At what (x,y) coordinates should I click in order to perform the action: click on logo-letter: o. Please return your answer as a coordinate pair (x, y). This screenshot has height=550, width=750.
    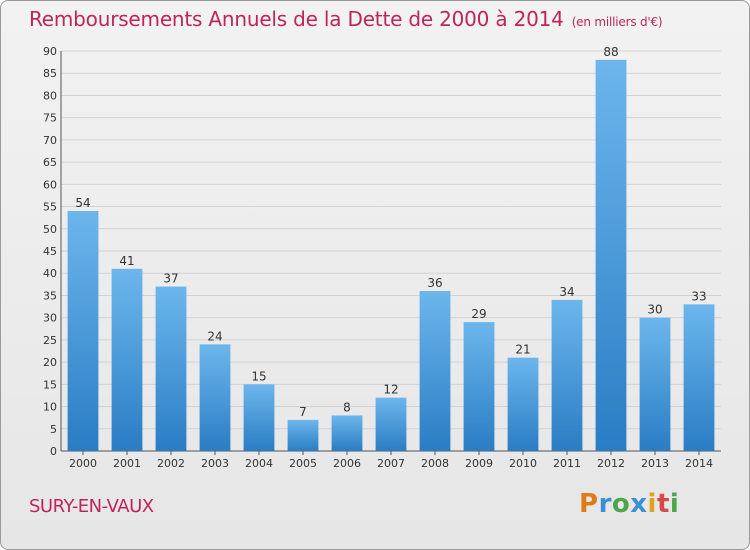
    Looking at the image, I should click on (621, 504).